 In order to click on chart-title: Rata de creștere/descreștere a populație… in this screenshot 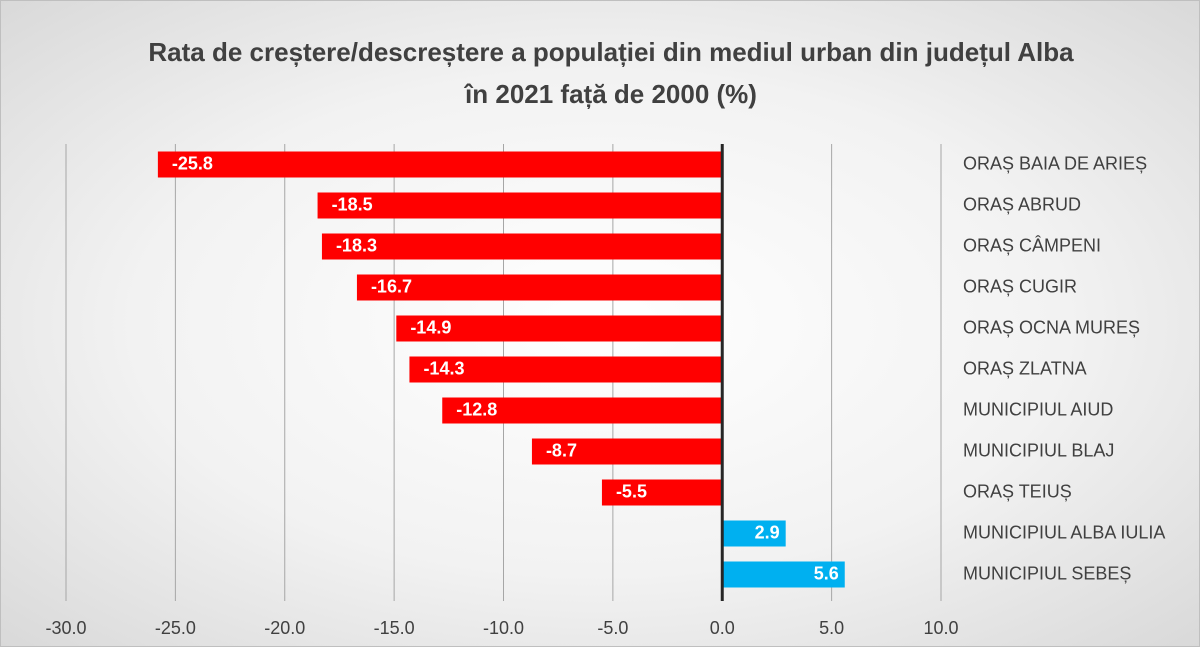, I will do `click(611, 73)`.